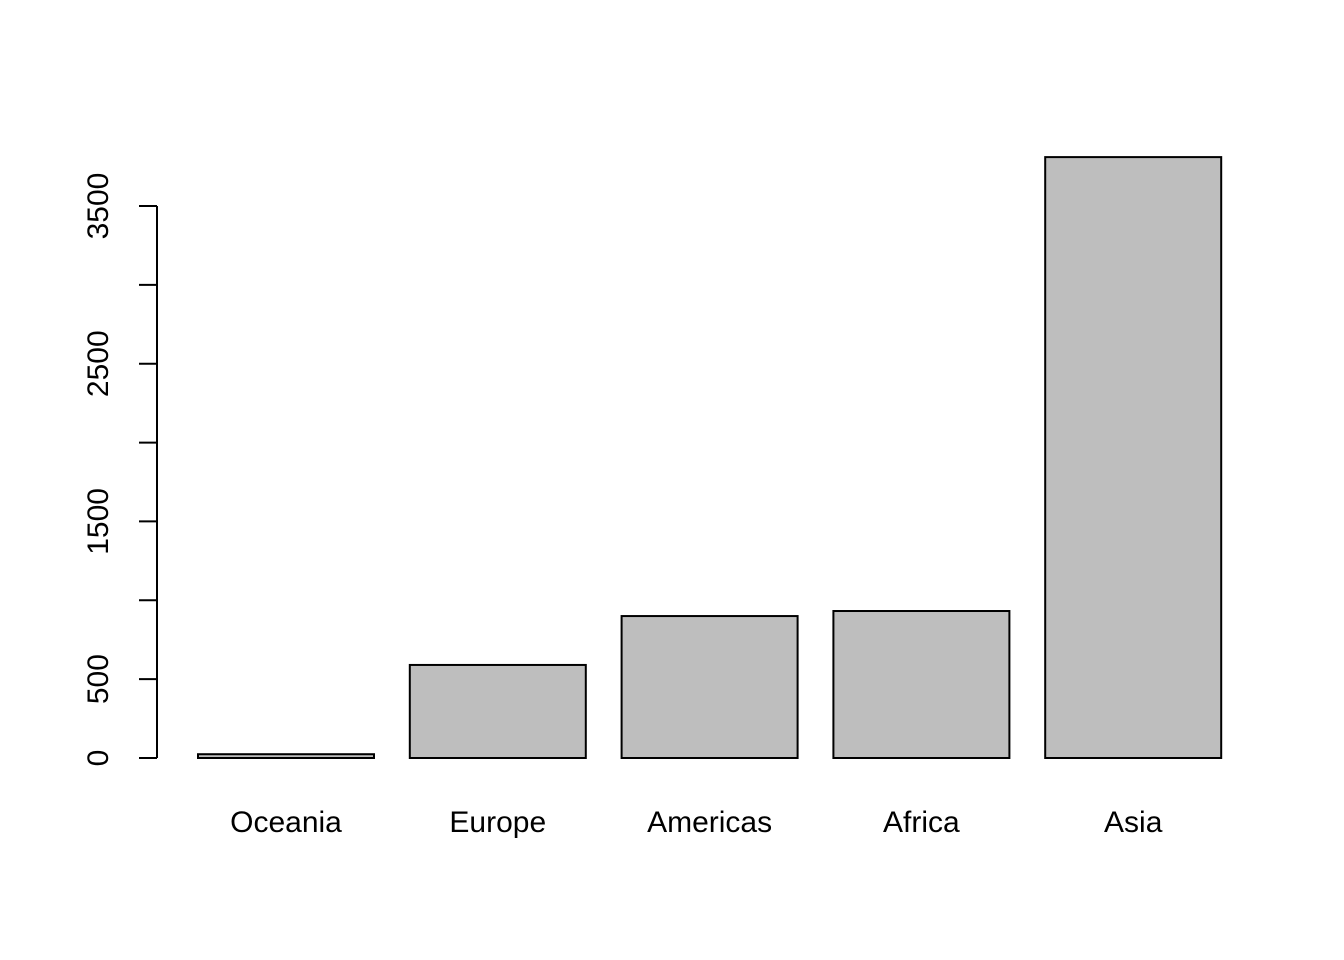 This screenshot has width=1344, height=960. I want to click on x-tick-label: Africa, so click(921, 822).